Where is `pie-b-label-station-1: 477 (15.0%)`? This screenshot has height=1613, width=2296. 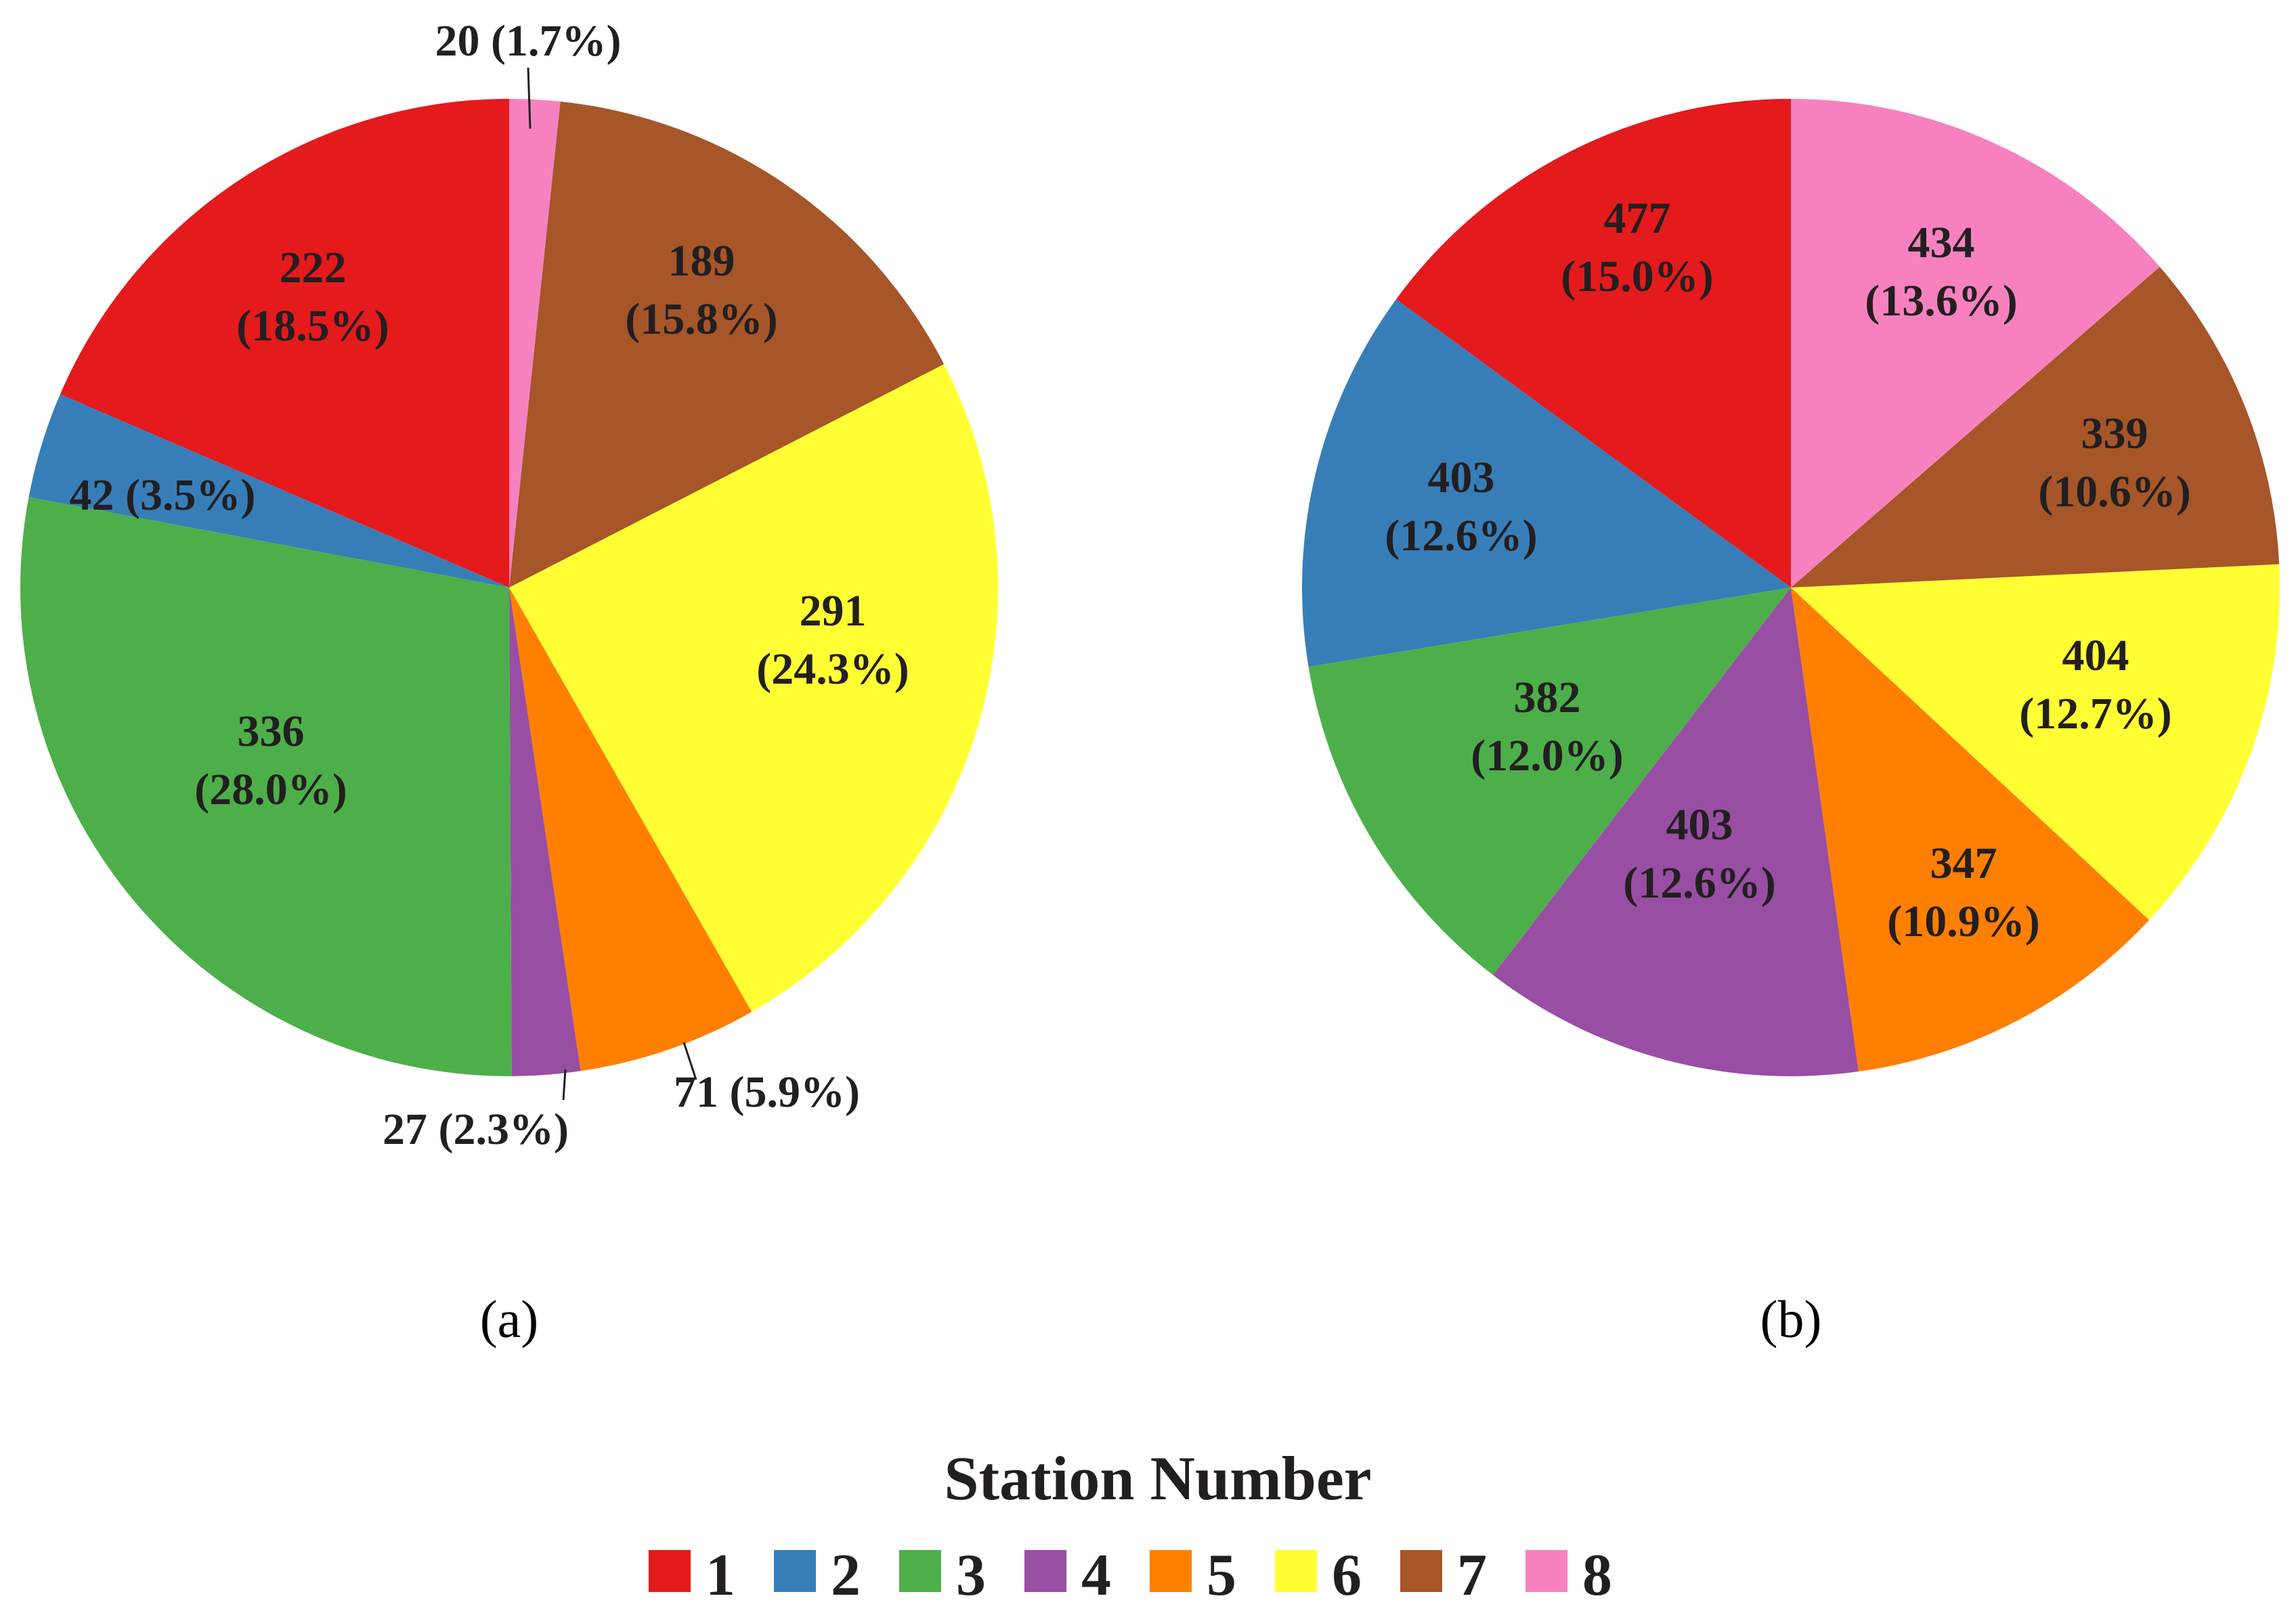
pie-b-label-station-1: 477 (15.0%) is located at coordinates (1637, 247).